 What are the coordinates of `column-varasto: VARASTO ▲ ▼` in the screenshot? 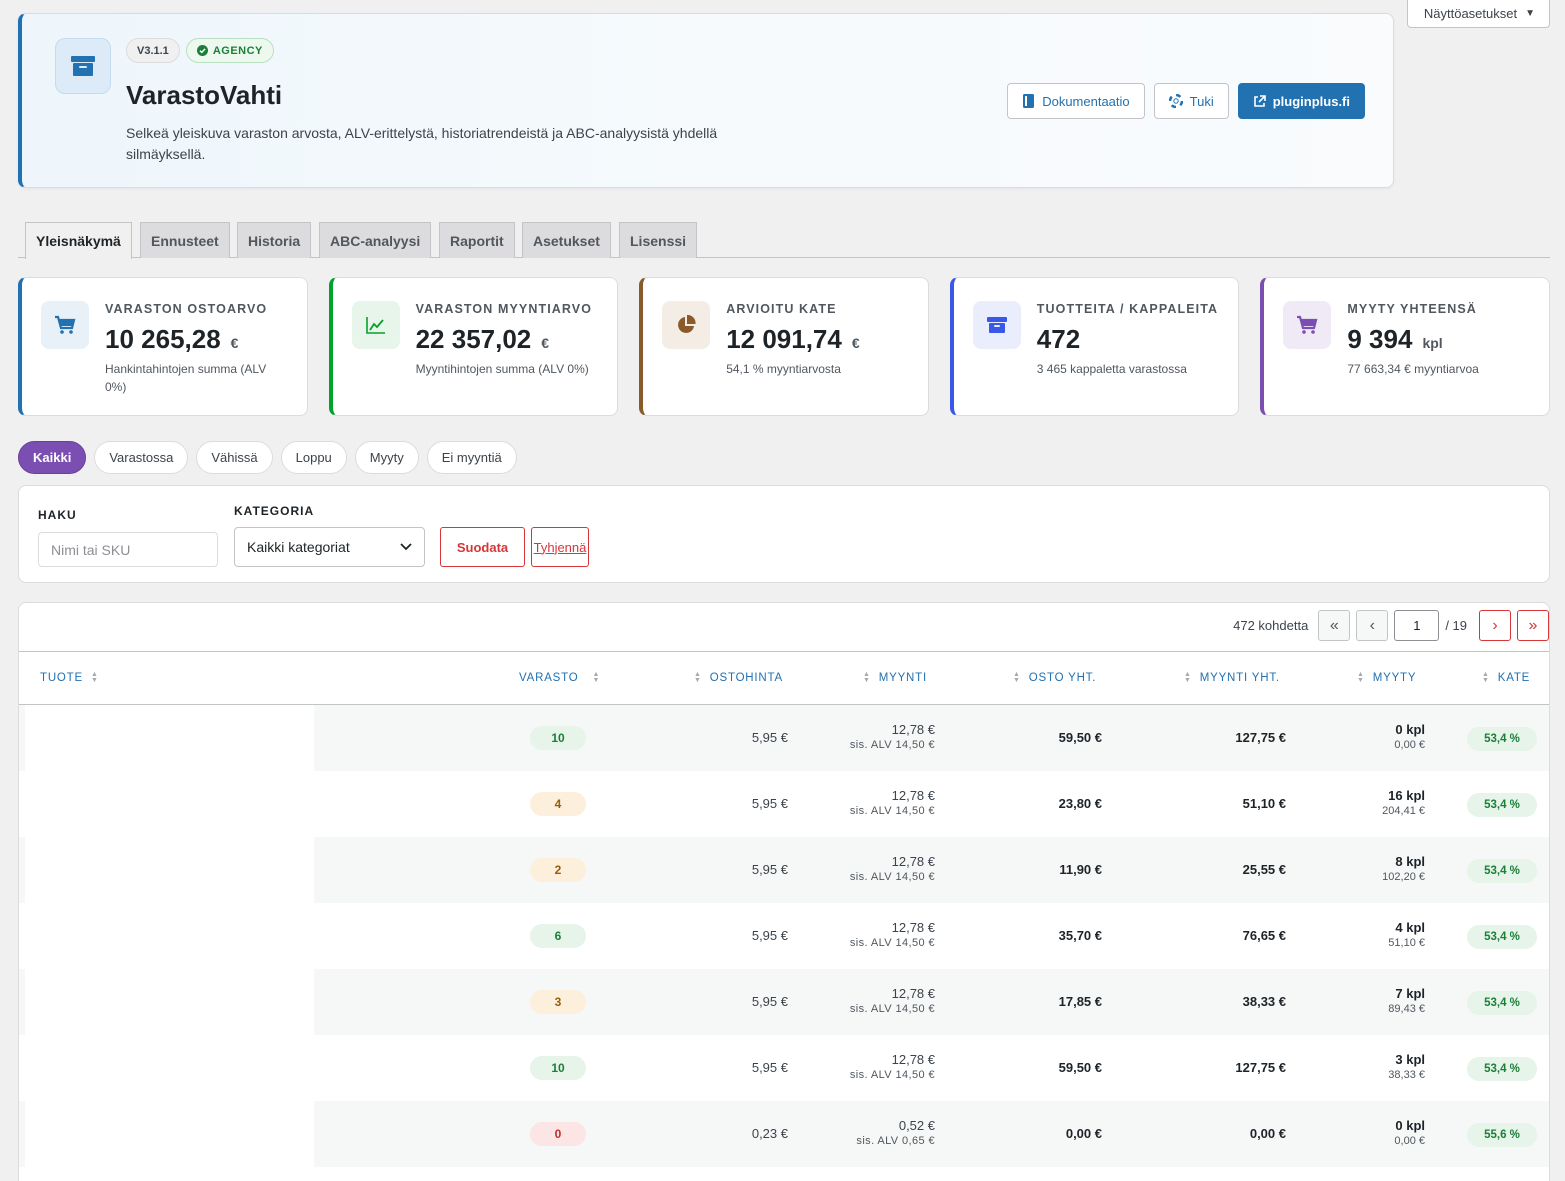 It's located at (559, 678).